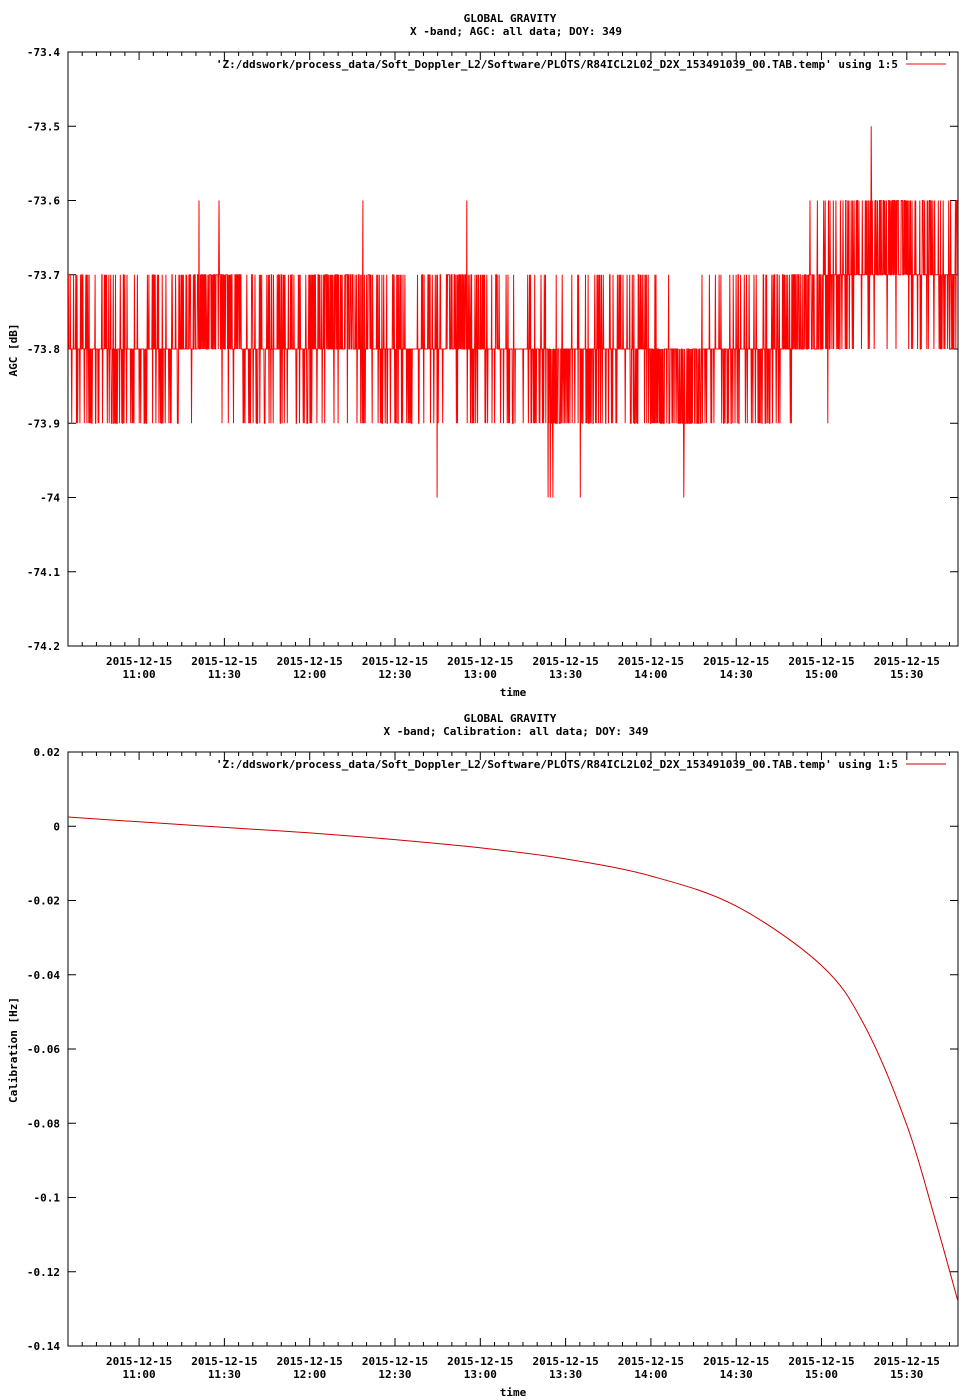 The height and width of the screenshot is (1400, 980). Describe the element at coordinates (13, 1050) in the screenshot. I see `calibration-y-axis-label: Calibration [Hz]` at that location.